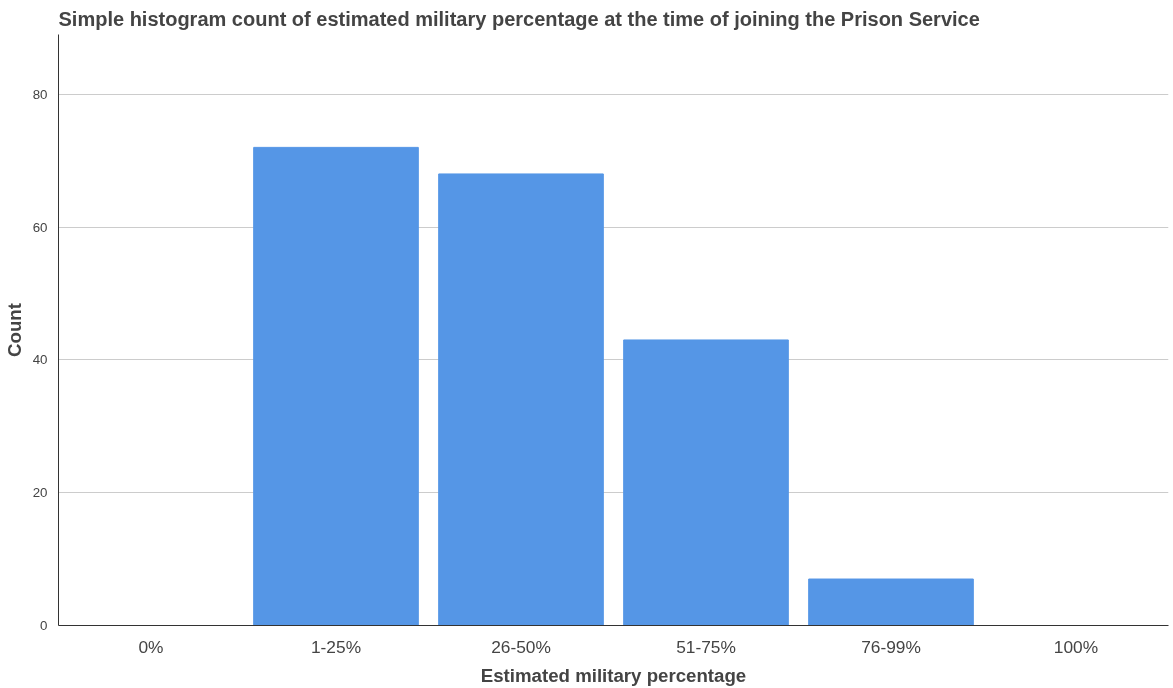 The height and width of the screenshot is (688, 1173). Describe the element at coordinates (40, 360) in the screenshot. I see `y-tick-label: 40` at that location.